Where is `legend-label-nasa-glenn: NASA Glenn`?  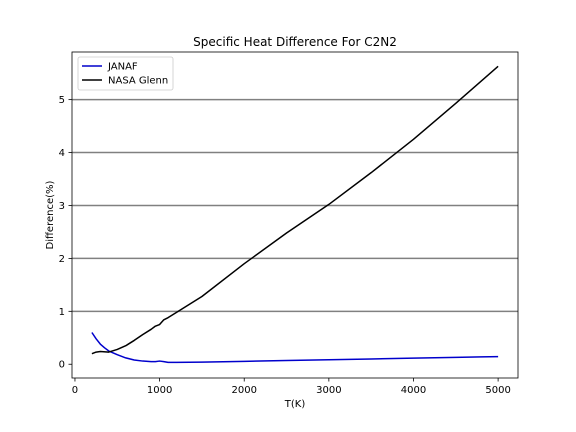 legend-label-nasa-glenn: NASA Glenn is located at coordinates (138, 81).